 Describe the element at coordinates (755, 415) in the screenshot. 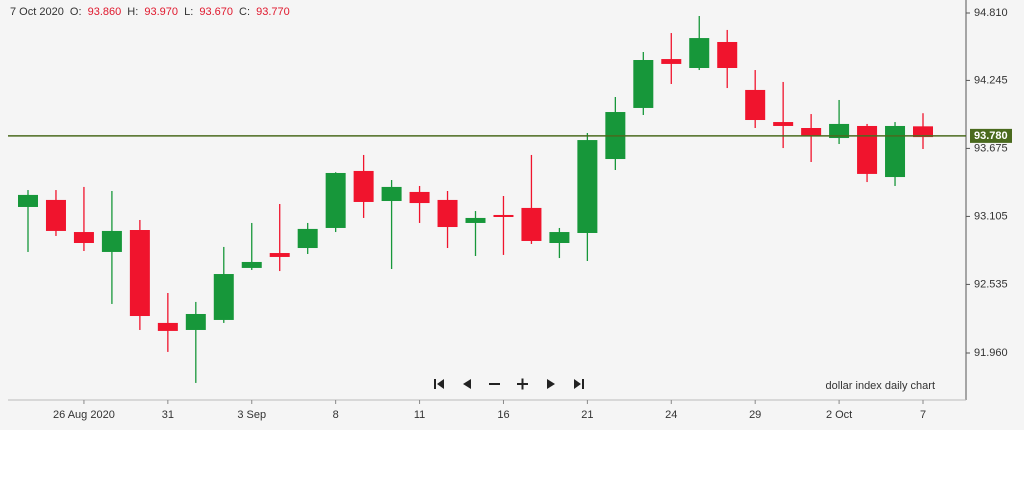

I see `x-tick-label: 29` at that location.